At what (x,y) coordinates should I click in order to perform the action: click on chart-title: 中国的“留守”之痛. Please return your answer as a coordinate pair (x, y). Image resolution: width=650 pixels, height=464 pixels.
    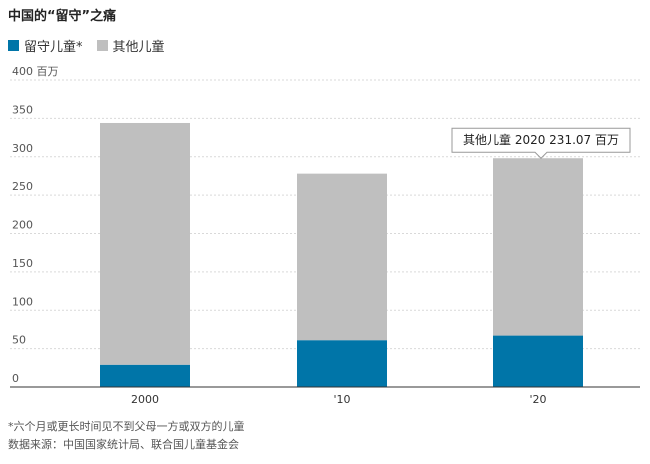
    Looking at the image, I should click on (62, 16).